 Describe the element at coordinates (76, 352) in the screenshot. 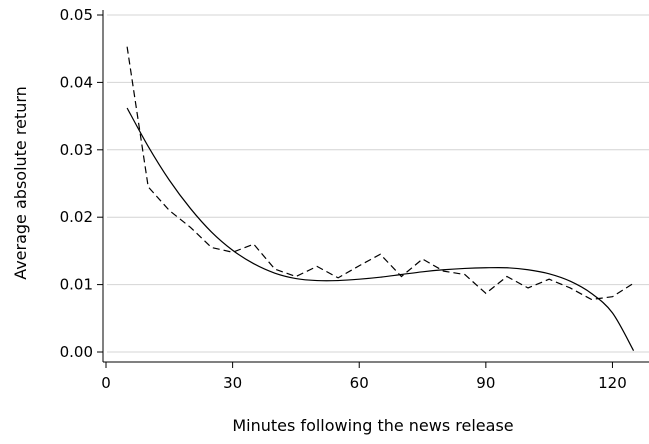

I see `y-tick-label-0: 0.00` at that location.